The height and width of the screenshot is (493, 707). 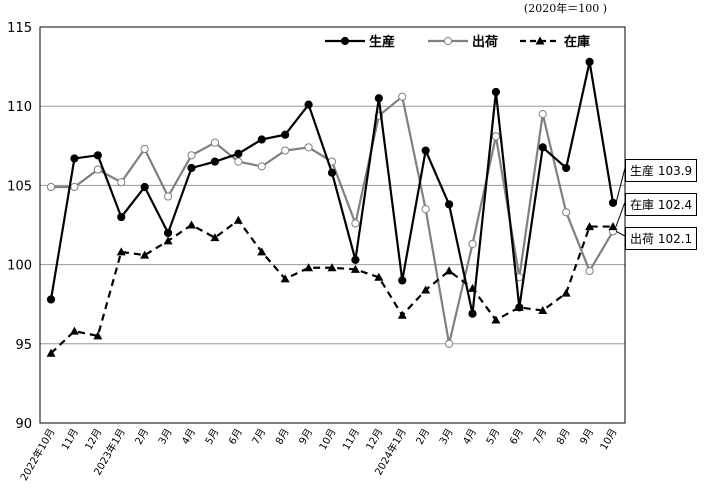 What do you see at coordinates (19, 186) in the screenshot?
I see `y-tick-label: 105` at bounding box center [19, 186].